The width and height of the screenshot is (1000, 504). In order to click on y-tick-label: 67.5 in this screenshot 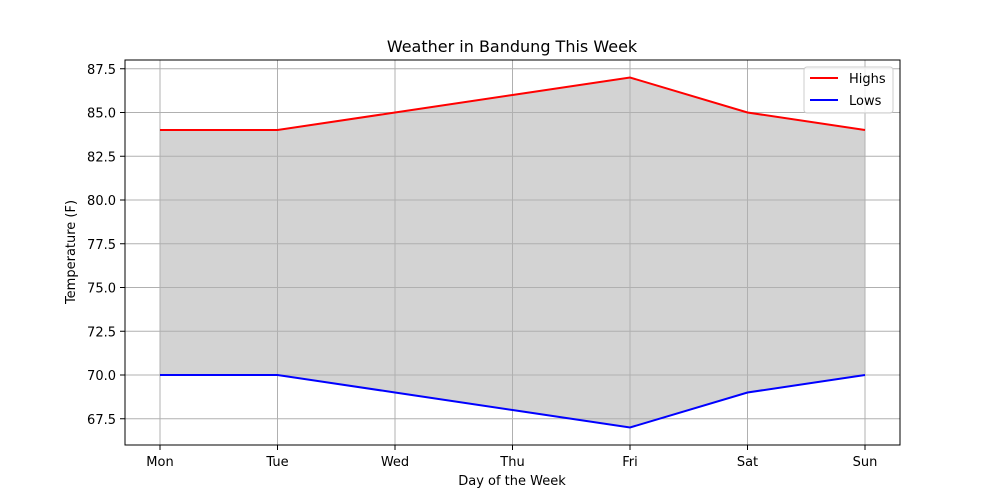, I will do `click(101, 420)`.